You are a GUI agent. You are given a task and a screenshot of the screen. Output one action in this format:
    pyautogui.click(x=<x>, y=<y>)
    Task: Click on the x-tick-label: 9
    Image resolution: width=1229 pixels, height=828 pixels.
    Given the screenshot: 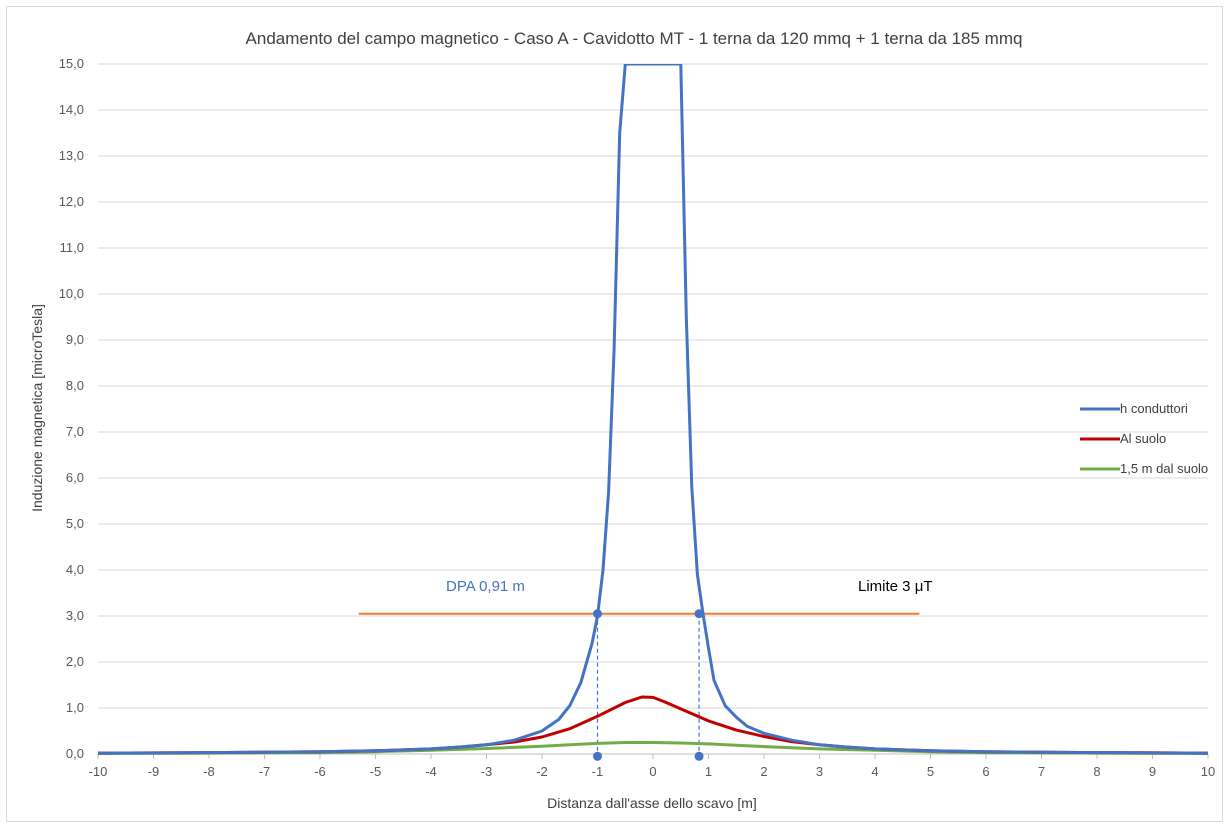 What is the action you would take?
    pyautogui.click(x=1152, y=771)
    